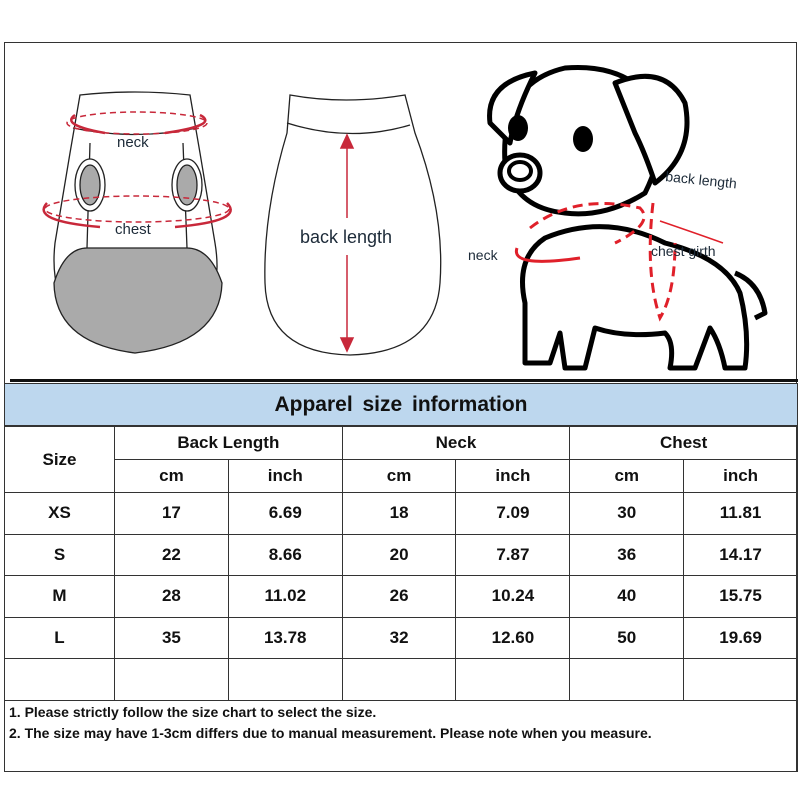  Describe the element at coordinates (627, 637) in the screenshot. I see `value-cell: 50` at that location.